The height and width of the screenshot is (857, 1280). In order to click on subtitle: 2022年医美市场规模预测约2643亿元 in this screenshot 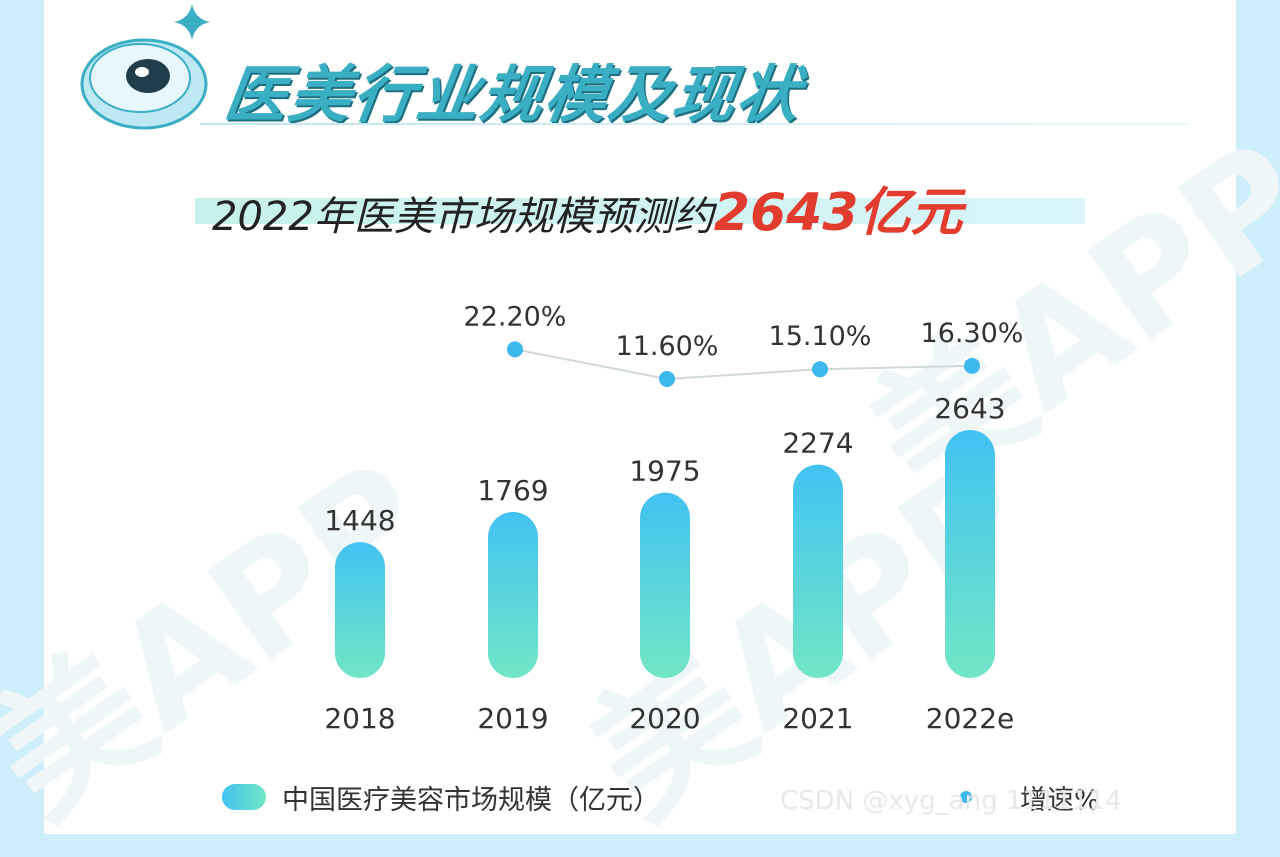, I will do `click(587, 207)`.